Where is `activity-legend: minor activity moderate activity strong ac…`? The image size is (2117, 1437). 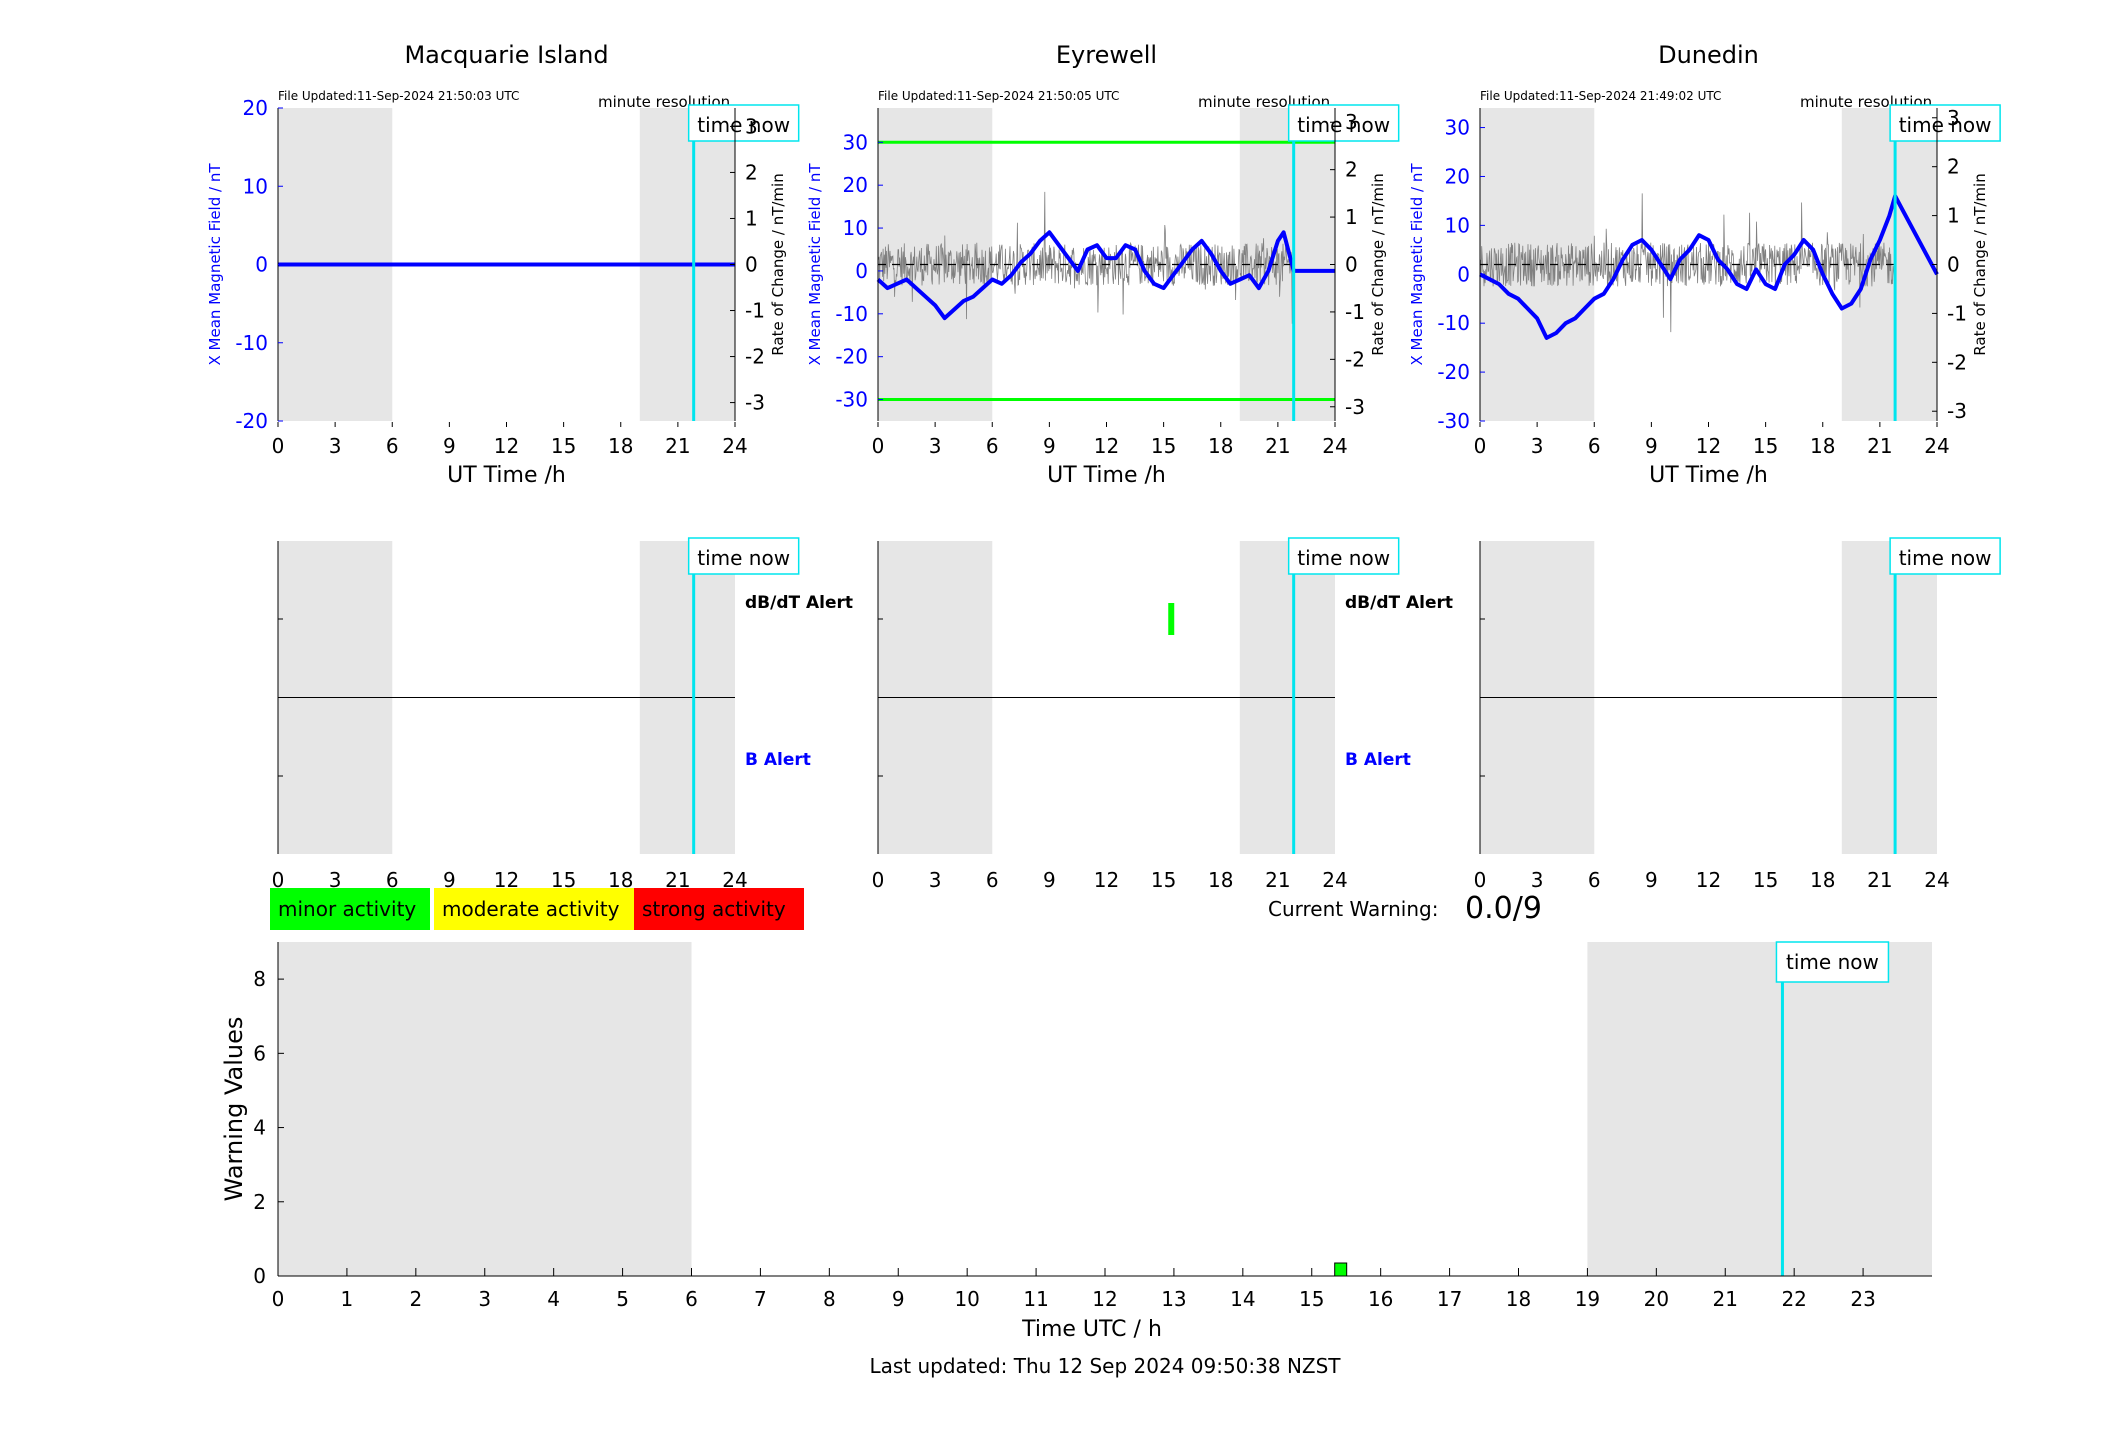 activity-legend: minor activity moderate activity strong ac… is located at coordinates (537, 909).